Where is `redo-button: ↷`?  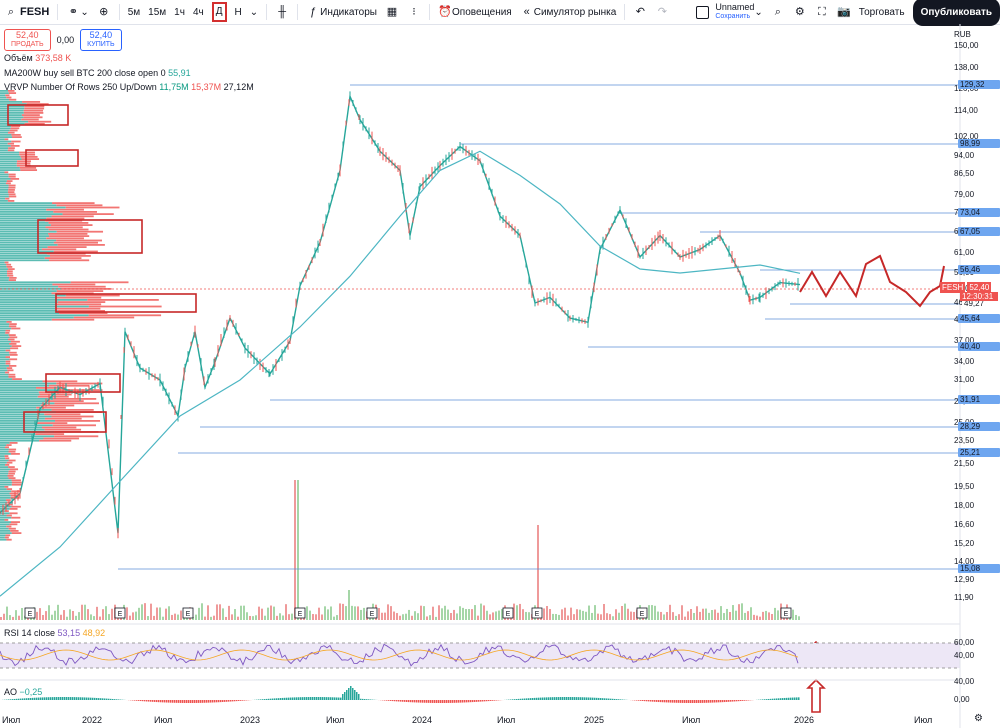
redo-button: ↷ is located at coordinates (662, 12).